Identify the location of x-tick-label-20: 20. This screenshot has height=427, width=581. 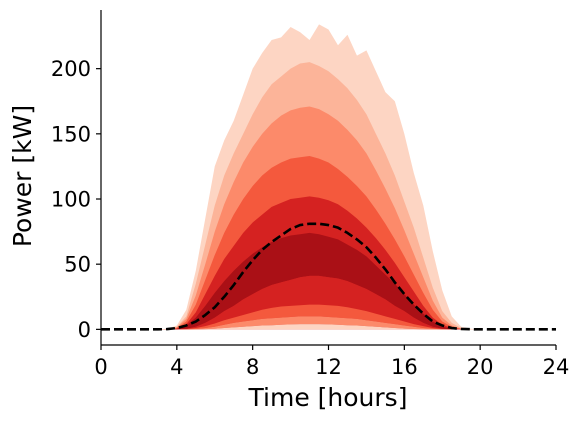
(480, 367).